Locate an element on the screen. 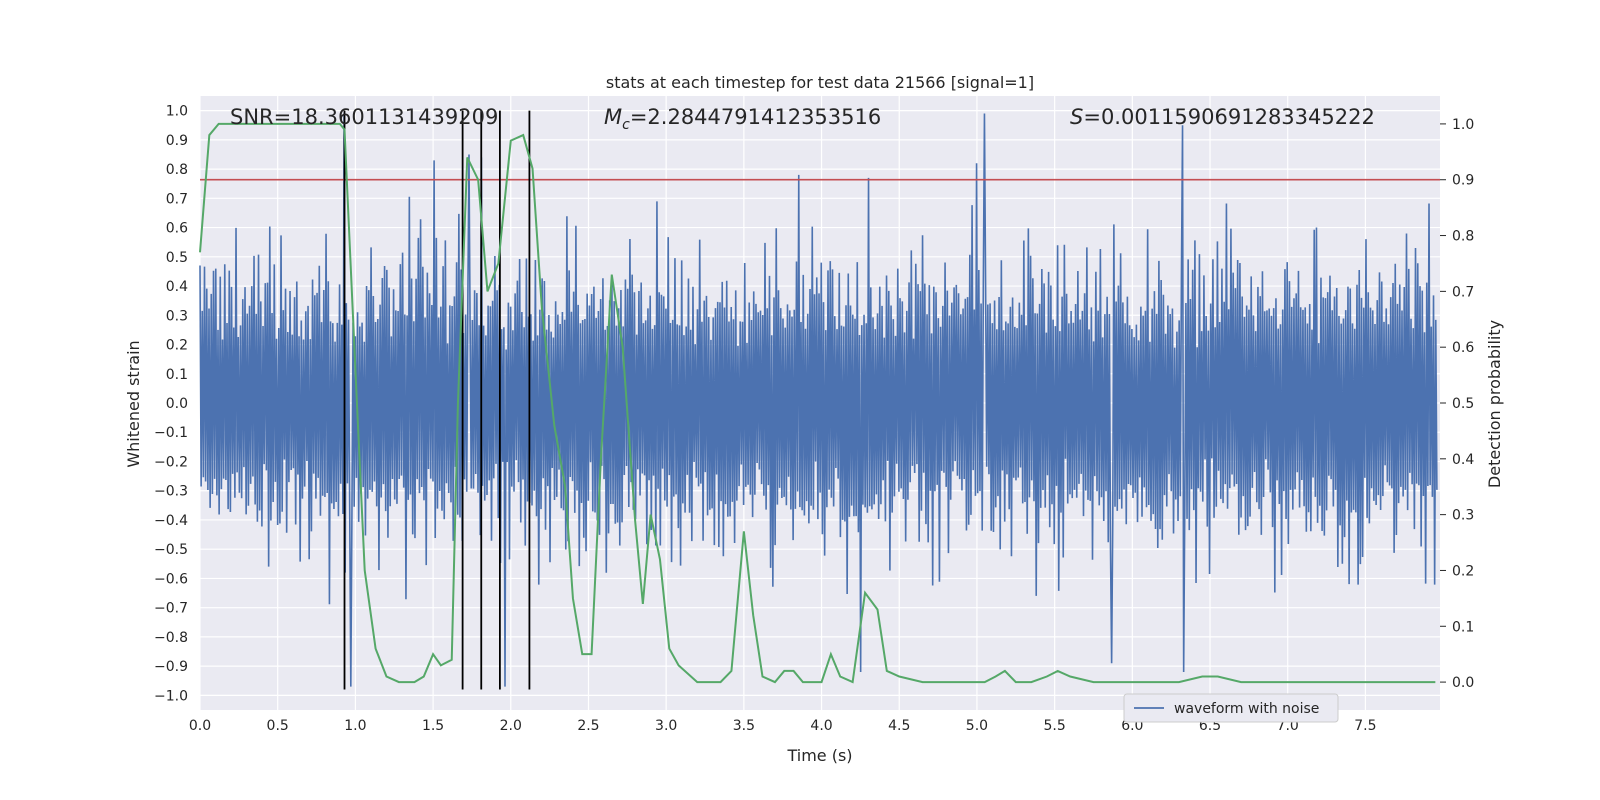 This screenshot has height=800, width=1600. x-tick-label: 2.5 is located at coordinates (588, 726).